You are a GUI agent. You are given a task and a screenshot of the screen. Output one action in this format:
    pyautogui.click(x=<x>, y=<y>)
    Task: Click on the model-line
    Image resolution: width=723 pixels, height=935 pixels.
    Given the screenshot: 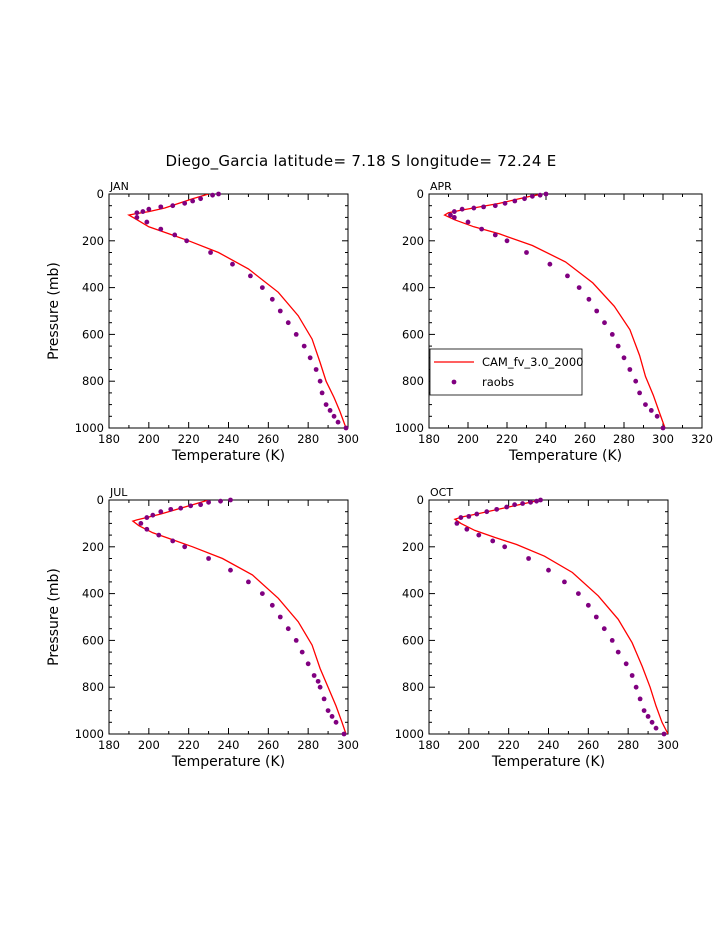 What is the action you would take?
    pyautogui.click(x=239, y=617)
    